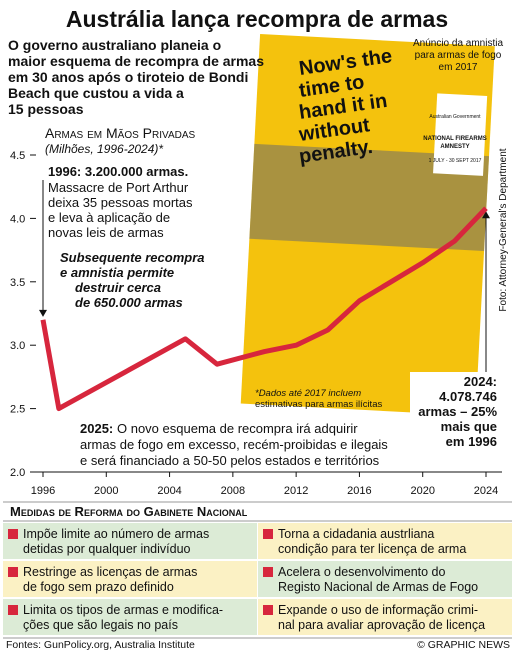  I want to click on annotation-line: novas leis de armas, so click(106, 232).